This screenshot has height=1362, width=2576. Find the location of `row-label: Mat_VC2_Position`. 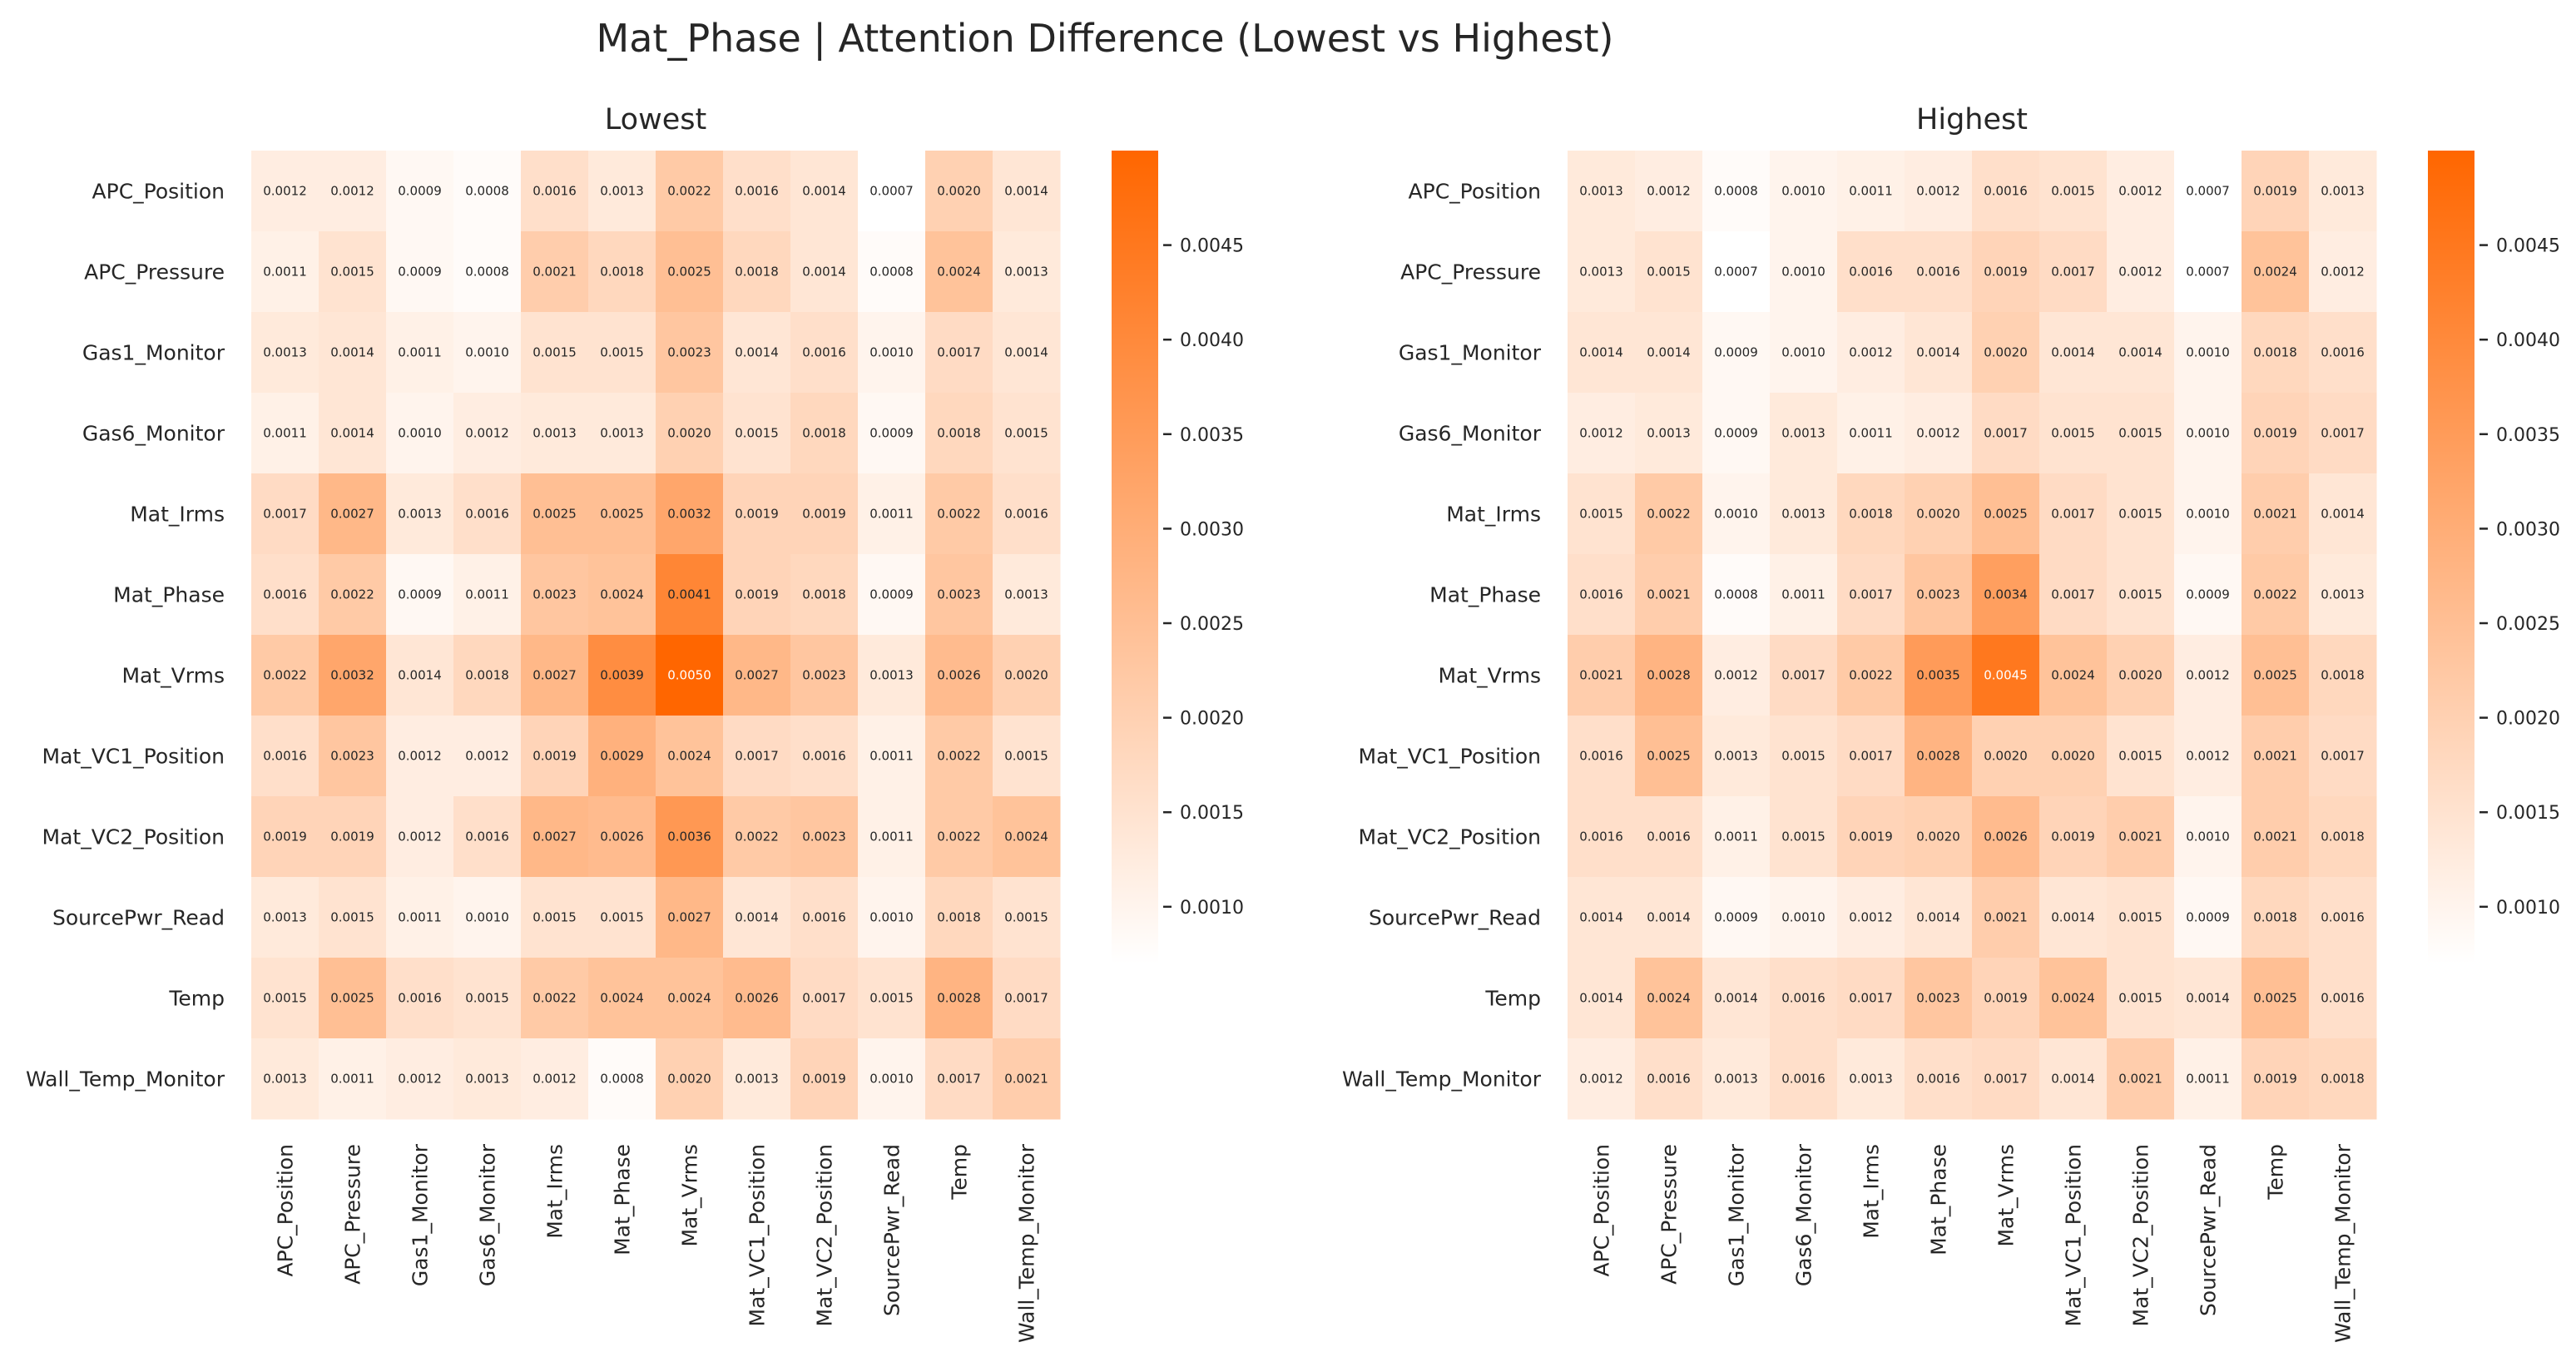

row-label: Mat_VC2_Position is located at coordinates (1451, 837).